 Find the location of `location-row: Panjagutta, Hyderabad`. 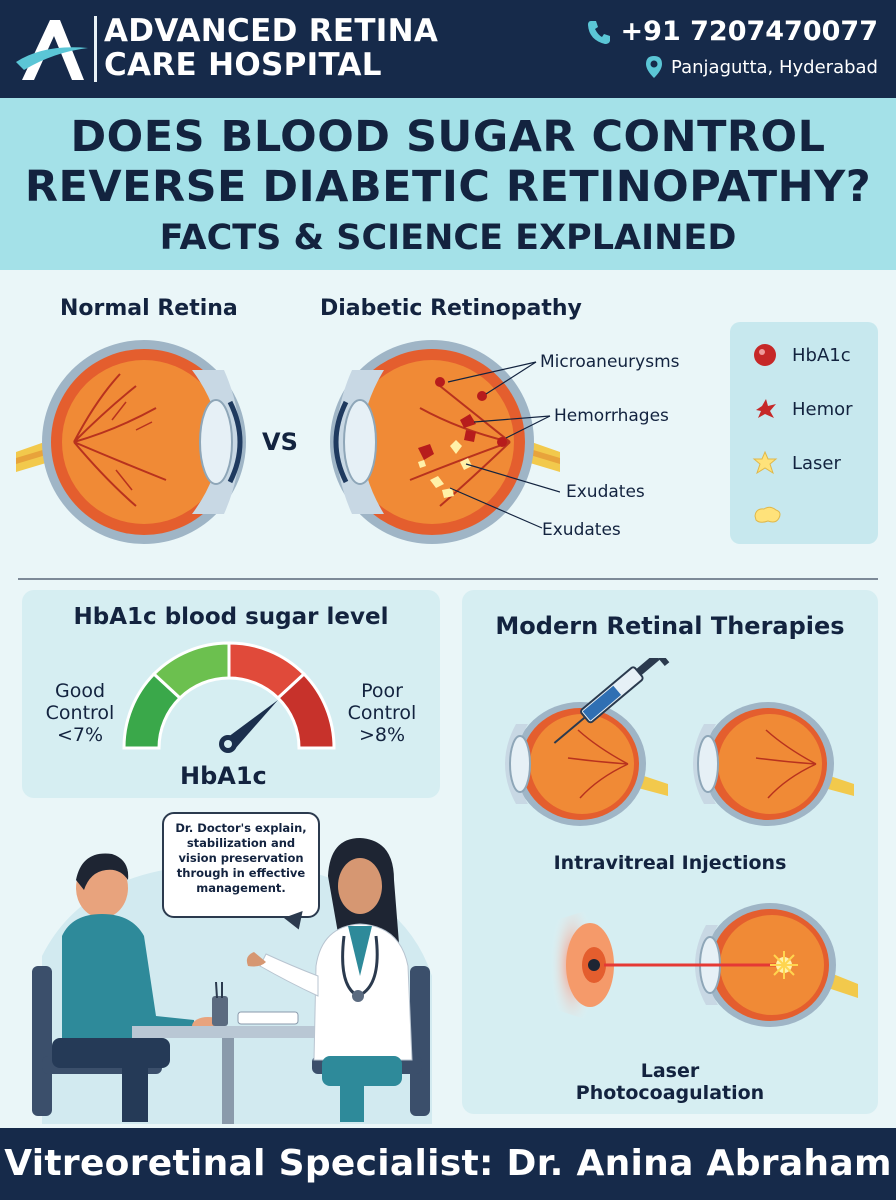

location-row: Panjagutta, Hyderabad is located at coordinates (731, 67).